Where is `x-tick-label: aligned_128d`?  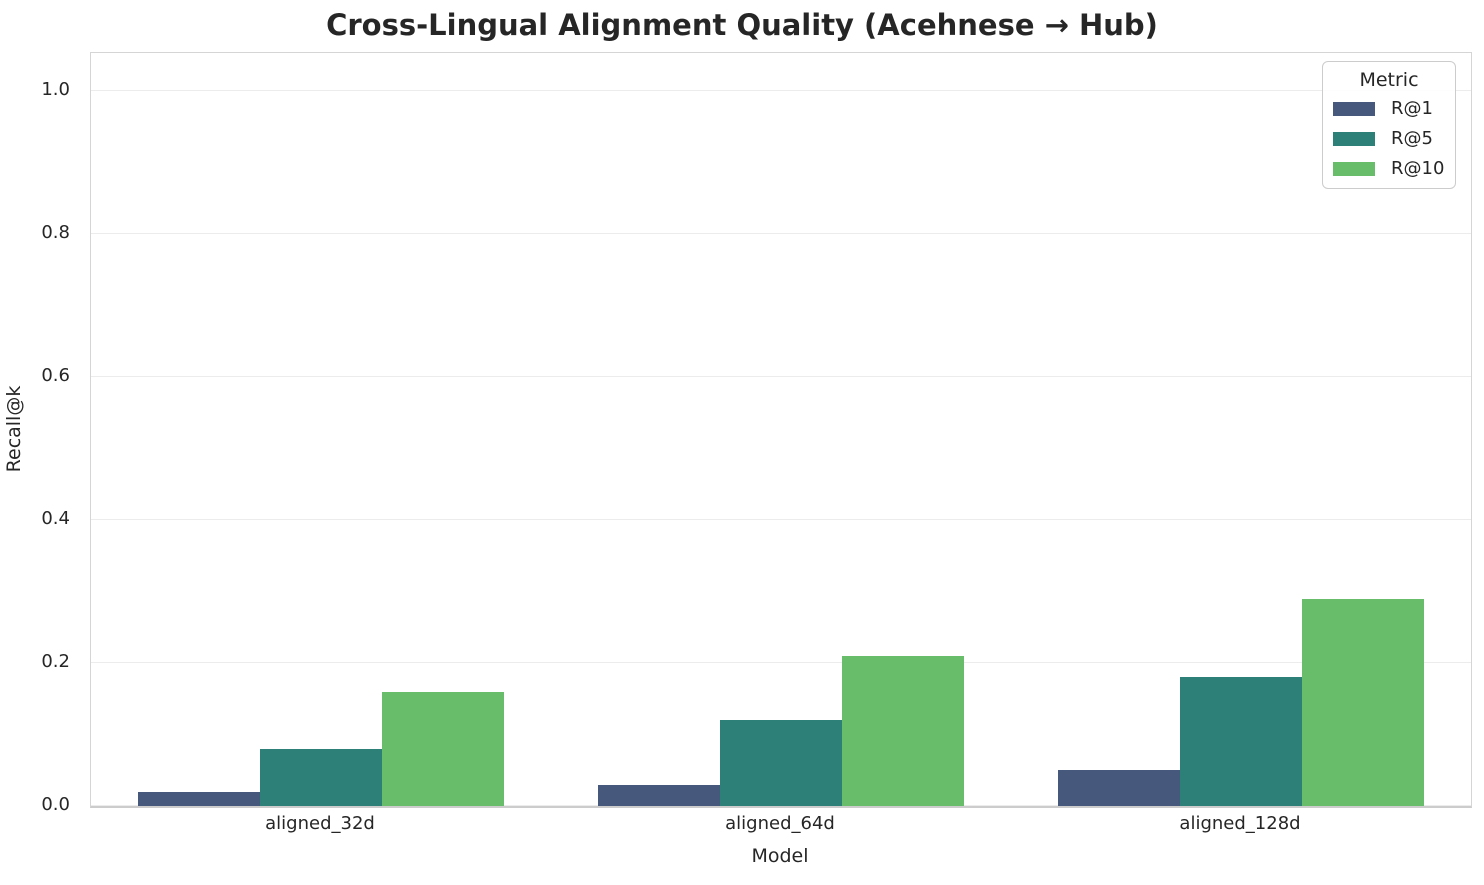
x-tick-label: aligned_128d is located at coordinates (1240, 823).